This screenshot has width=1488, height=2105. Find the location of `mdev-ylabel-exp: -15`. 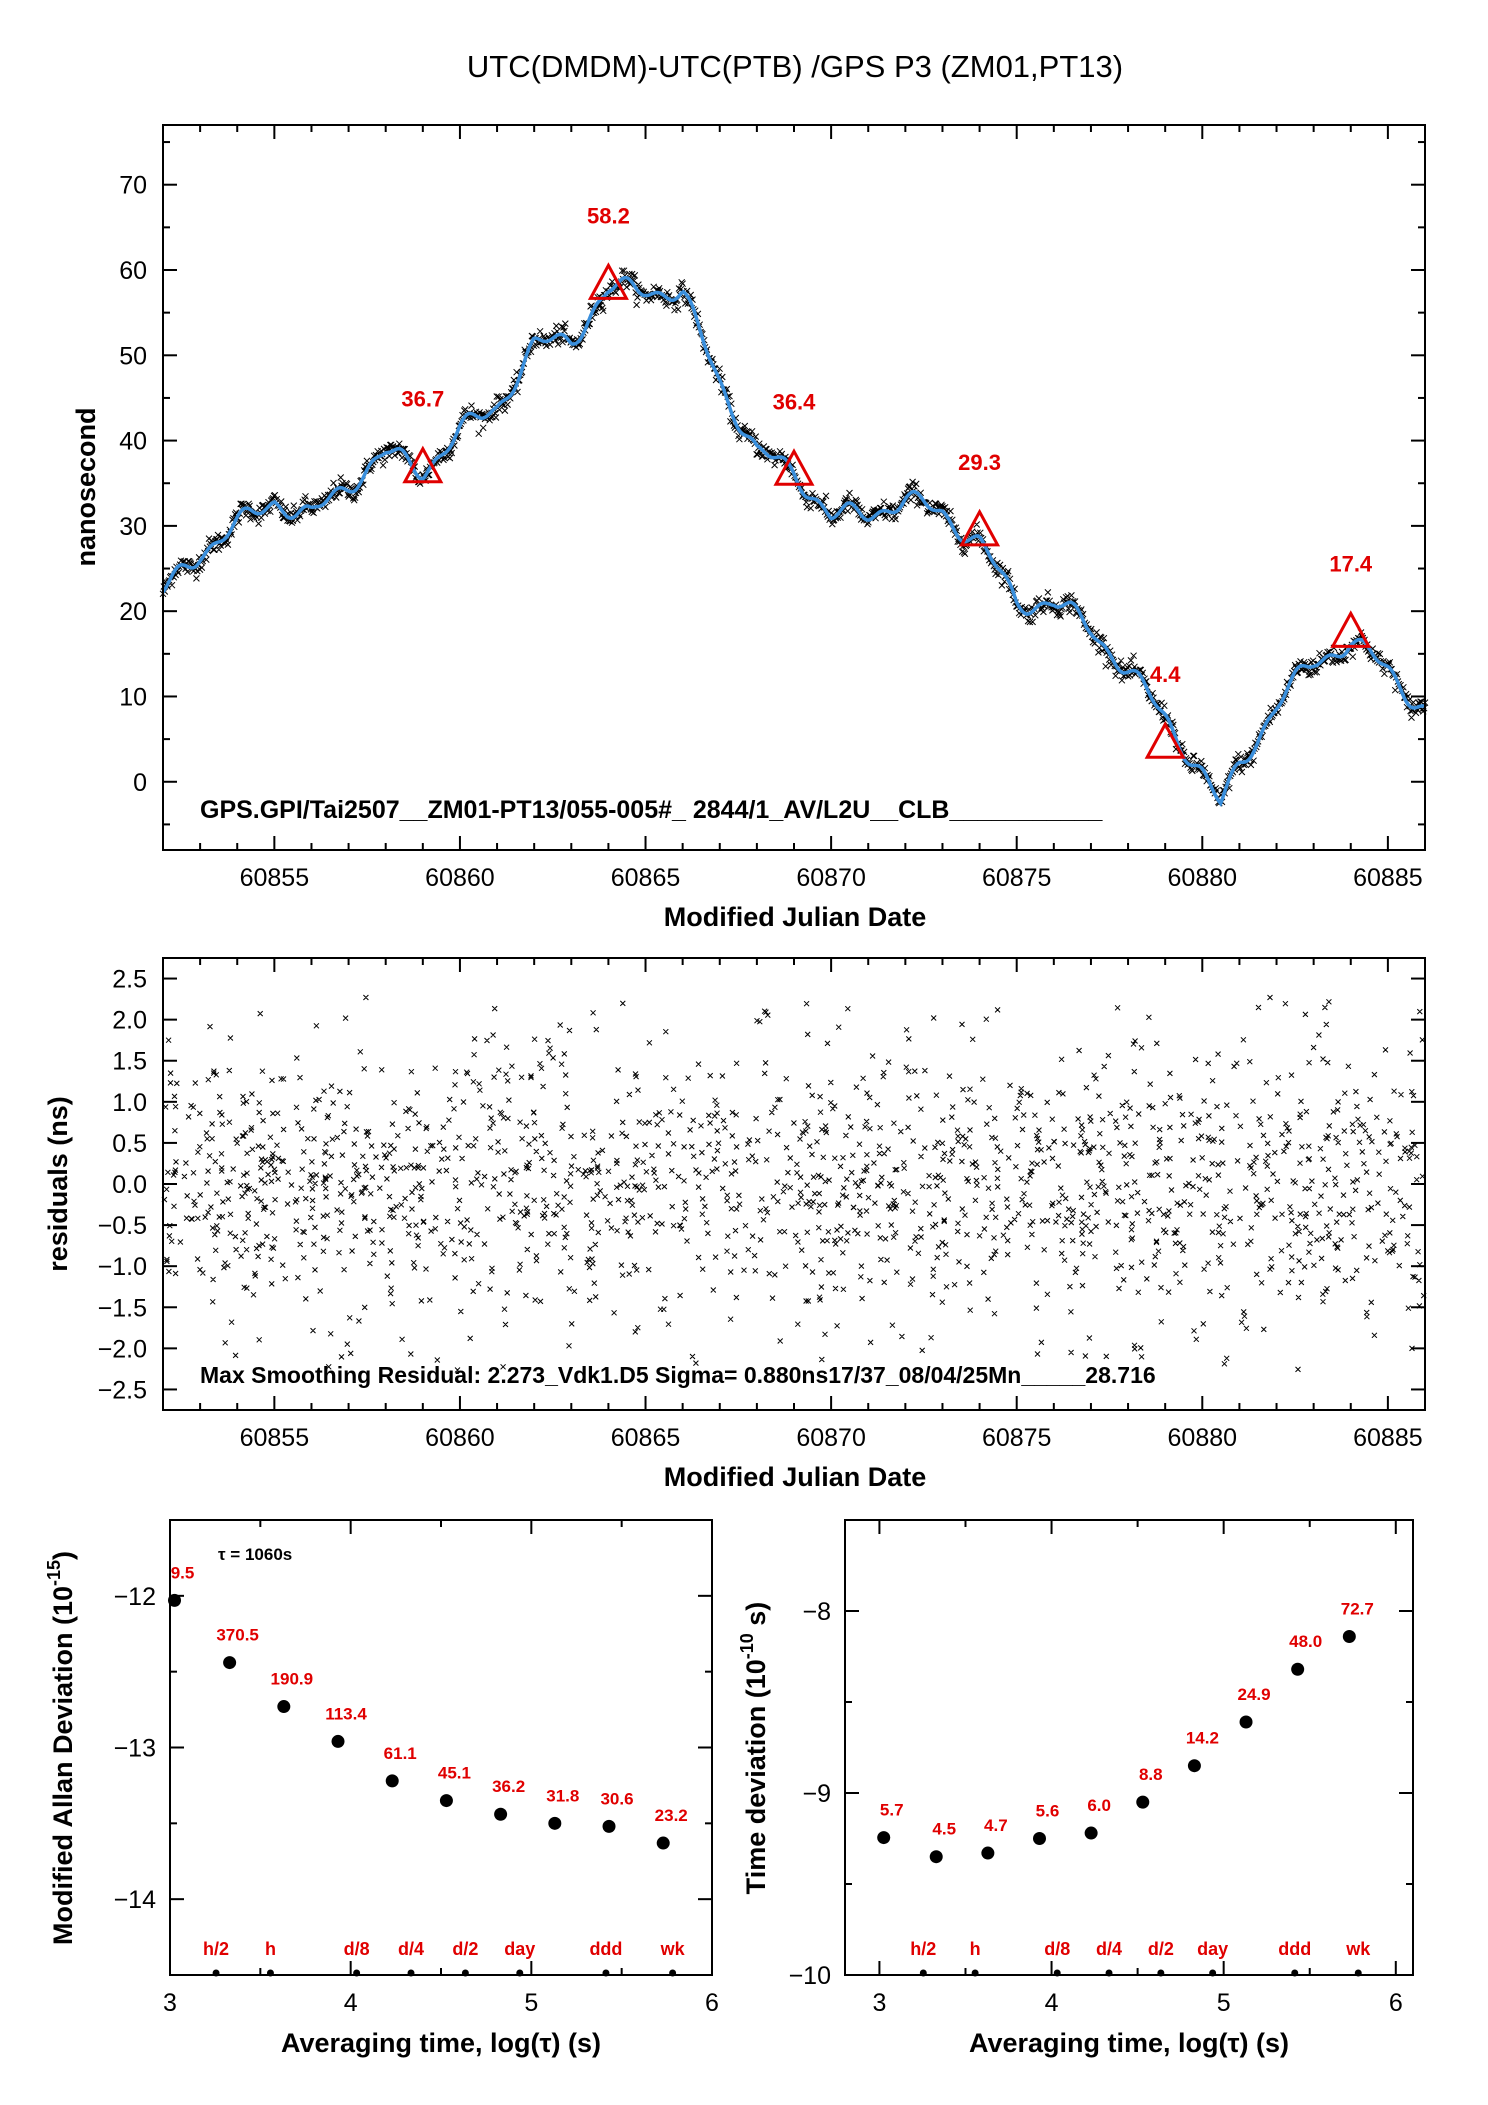

mdev-ylabel-exp: -15 is located at coordinates (54, 1573).